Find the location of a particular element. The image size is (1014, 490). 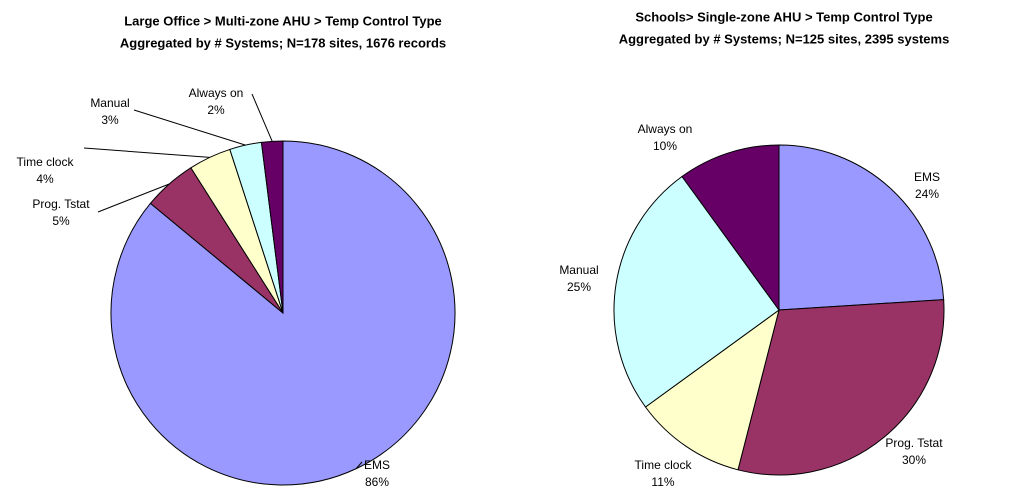

slice-value-label: 86% is located at coordinates (377, 482).